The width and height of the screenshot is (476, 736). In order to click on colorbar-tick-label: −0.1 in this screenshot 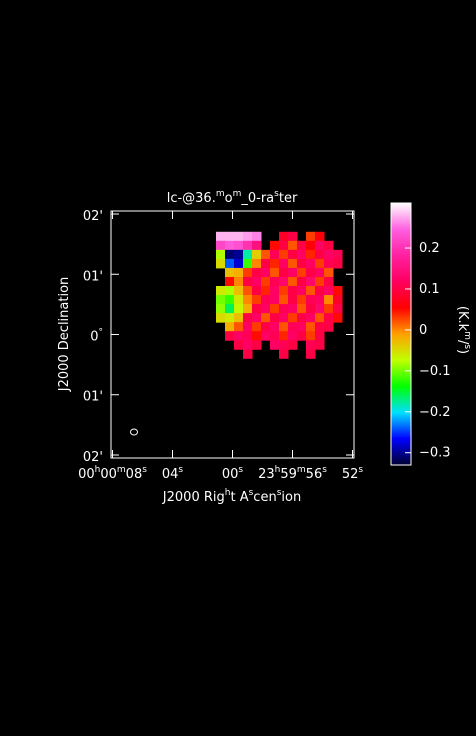, I will do `click(435, 370)`.